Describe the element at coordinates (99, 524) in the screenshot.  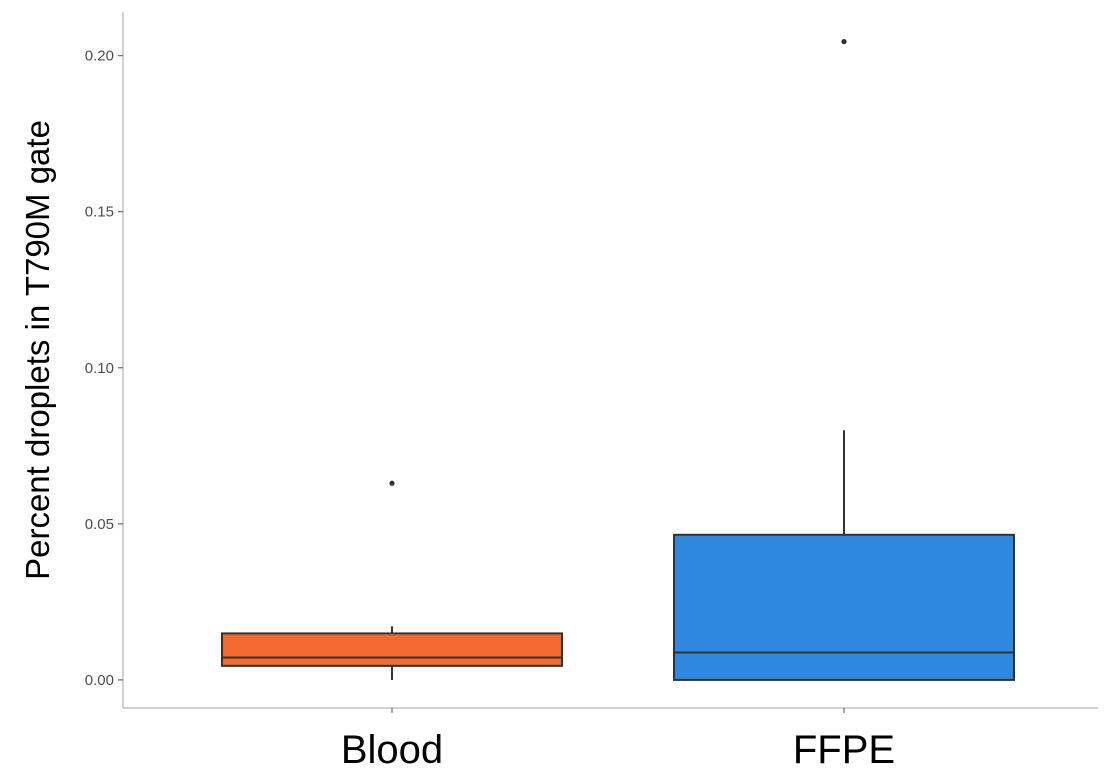
I see `y-tick-label: 0.05` at that location.